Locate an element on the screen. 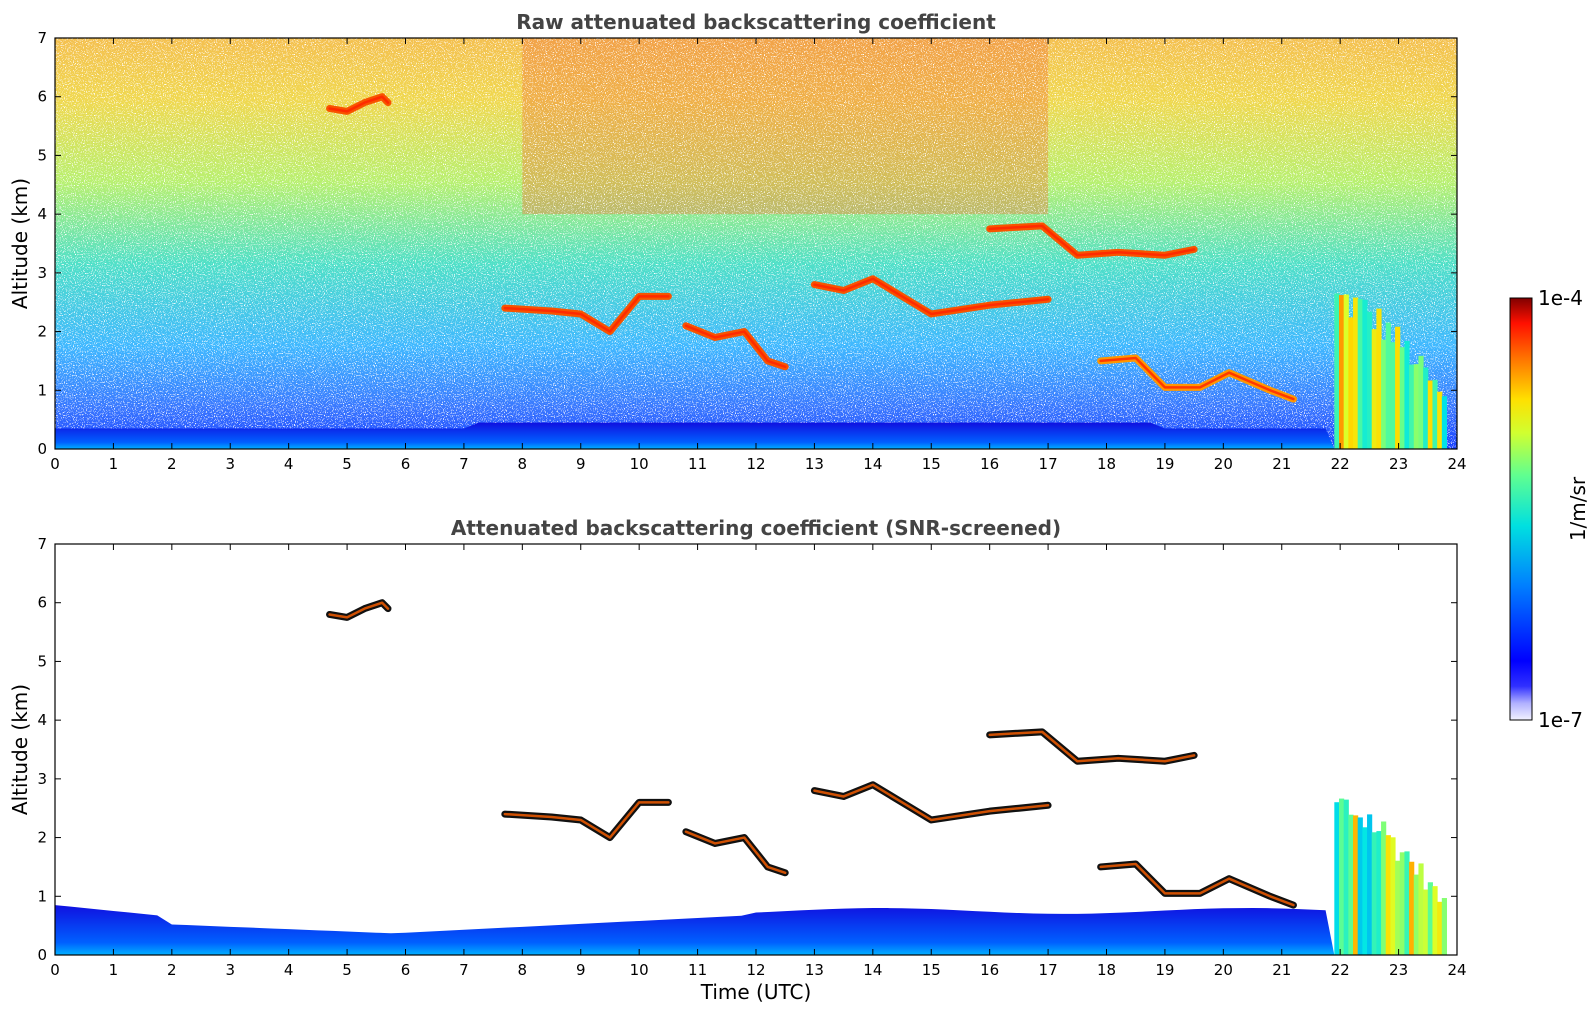  x-tick-label: 17 is located at coordinates (1048, 970).